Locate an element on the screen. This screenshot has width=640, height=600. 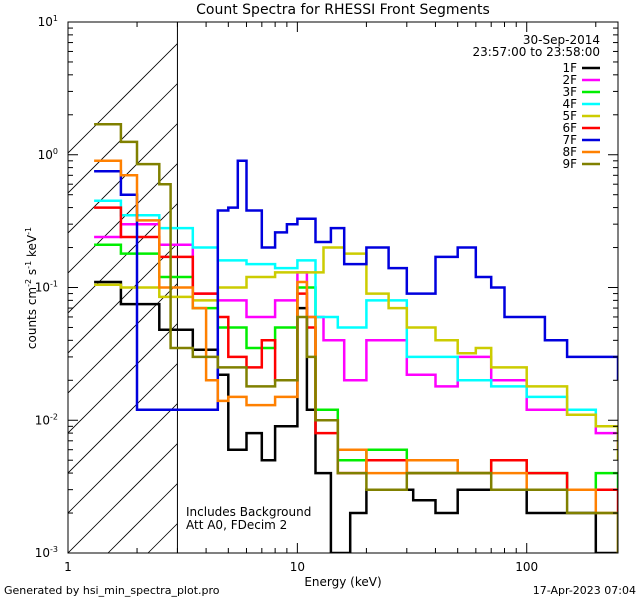
generation-timestamp: 17-Apr-2023 07:04 is located at coordinates (584, 590).